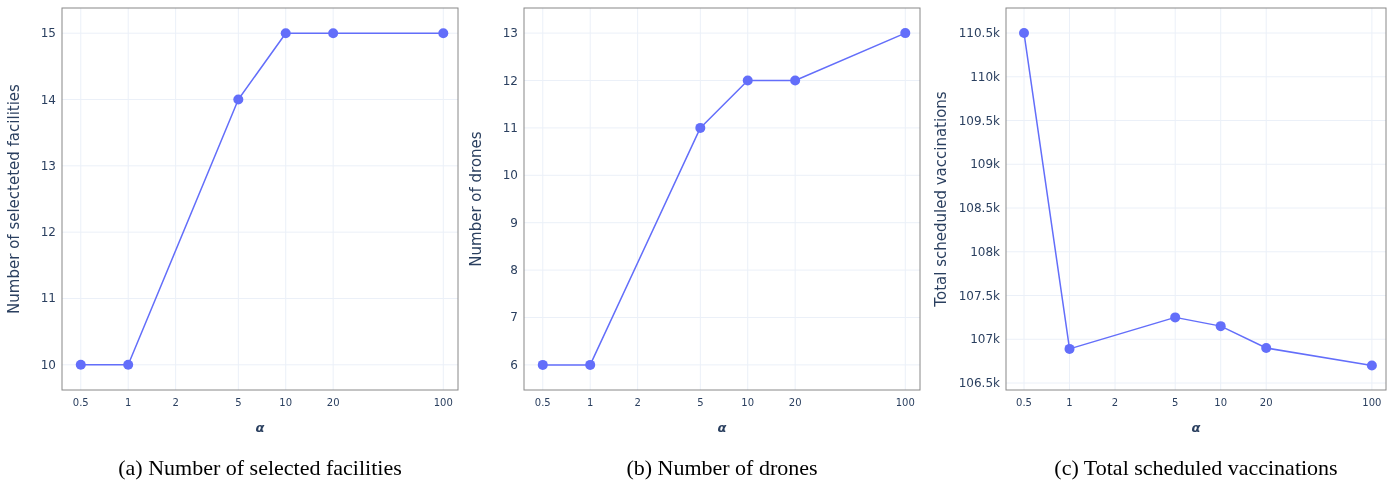  Describe the element at coordinates (48, 33) in the screenshot. I see `y-tick-label: 15` at that location.